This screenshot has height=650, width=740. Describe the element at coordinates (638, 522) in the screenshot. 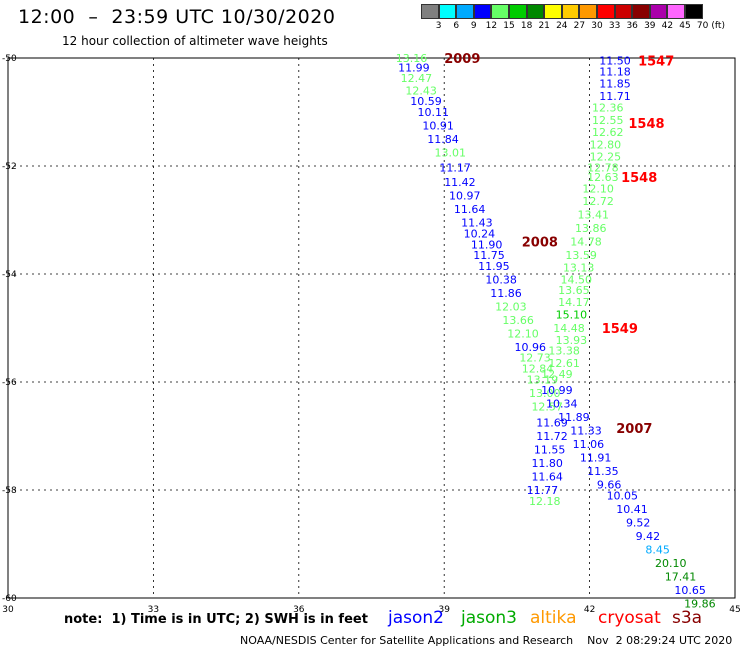

I see `wave-height-value: 9.52` at that location.